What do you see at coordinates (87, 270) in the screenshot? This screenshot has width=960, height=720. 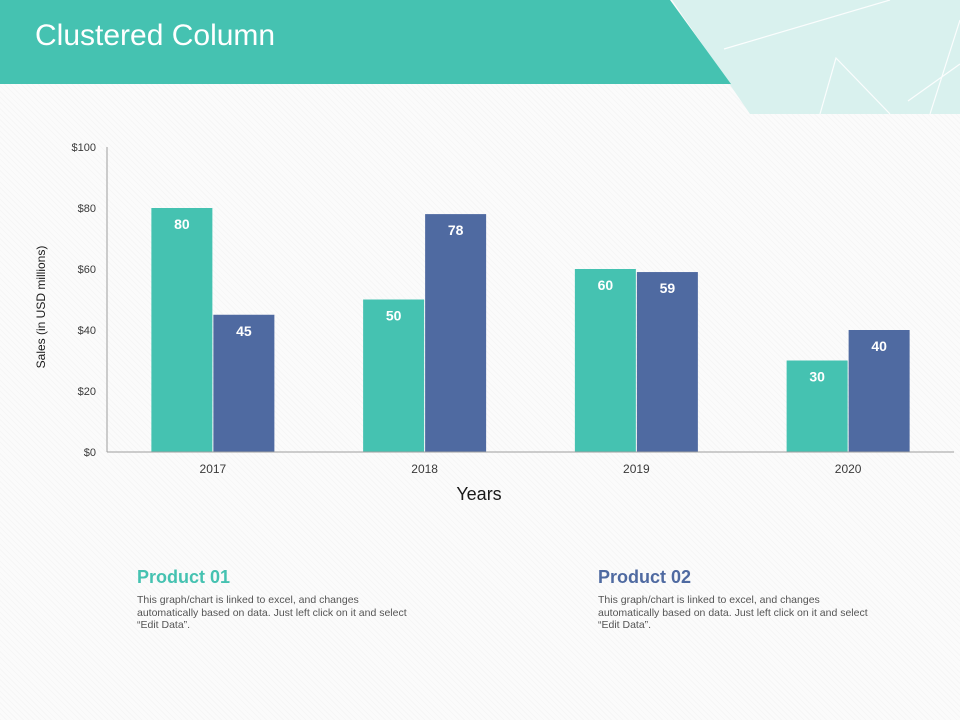 I see `y-tick-label: $60` at bounding box center [87, 270].